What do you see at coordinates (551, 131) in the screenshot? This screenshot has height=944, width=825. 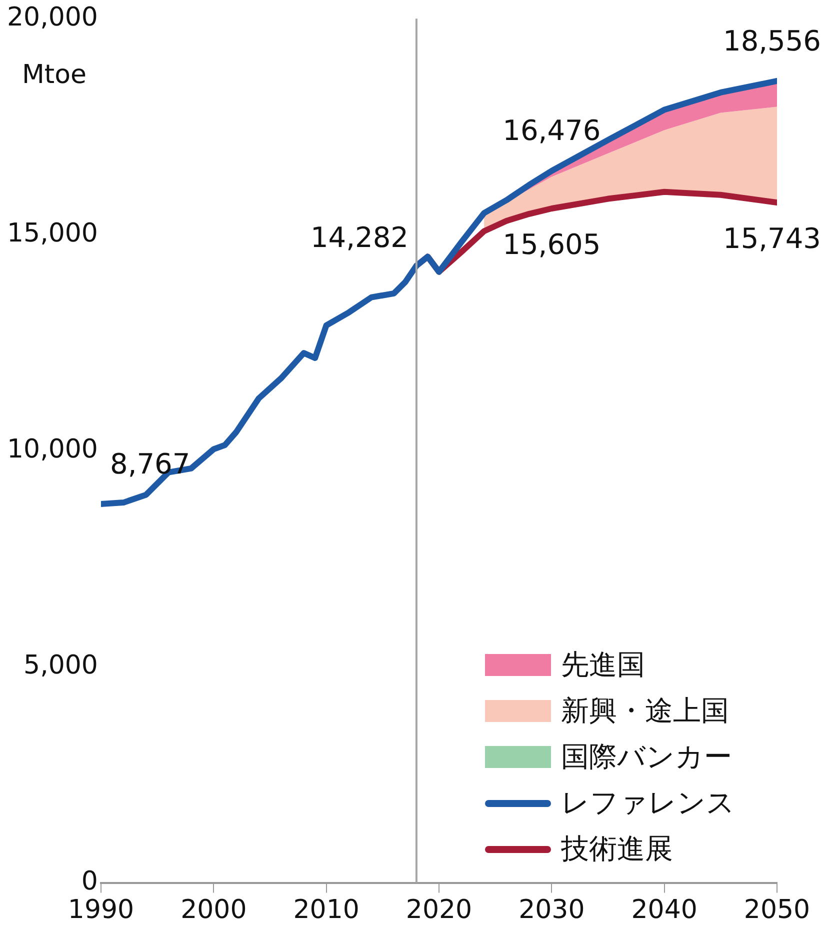 I see `annotation: 16,476` at bounding box center [551, 131].